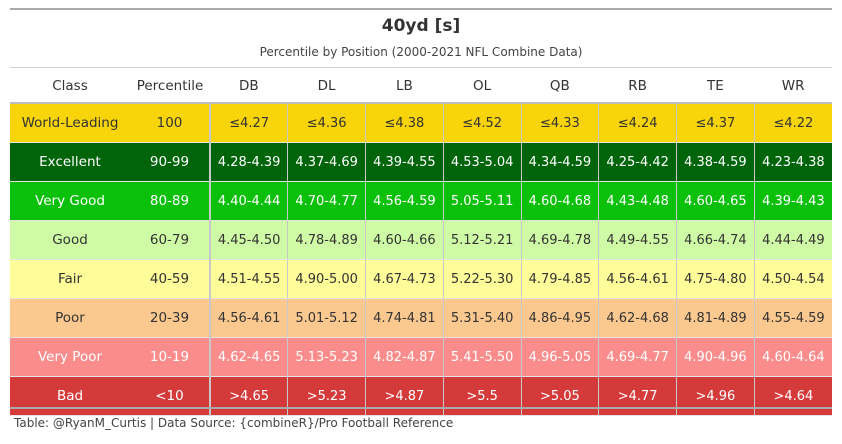 The height and width of the screenshot is (444, 842). Describe the element at coordinates (248, 396) in the screenshot. I see `value-cell-db: >4.65` at that location.